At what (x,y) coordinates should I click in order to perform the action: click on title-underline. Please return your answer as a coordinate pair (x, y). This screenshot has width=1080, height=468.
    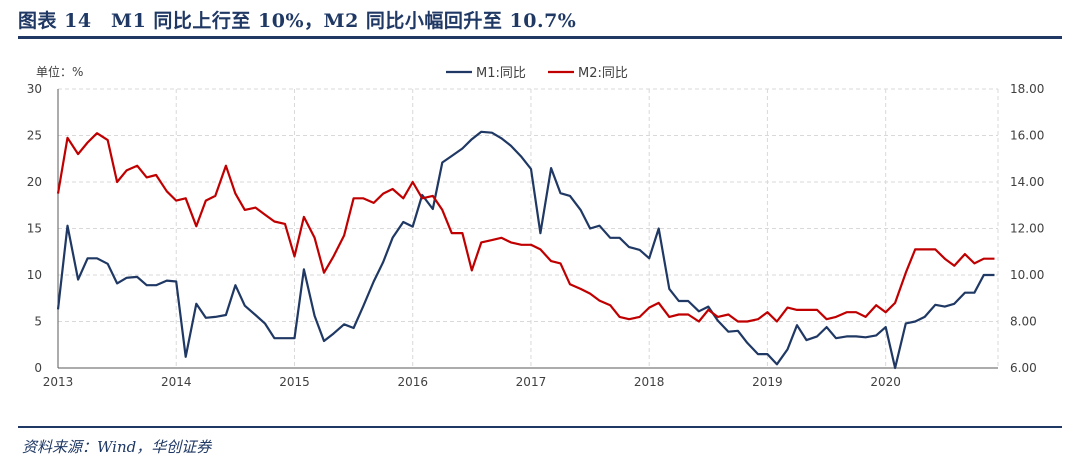
    Looking at the image, I should click on (540, 37).